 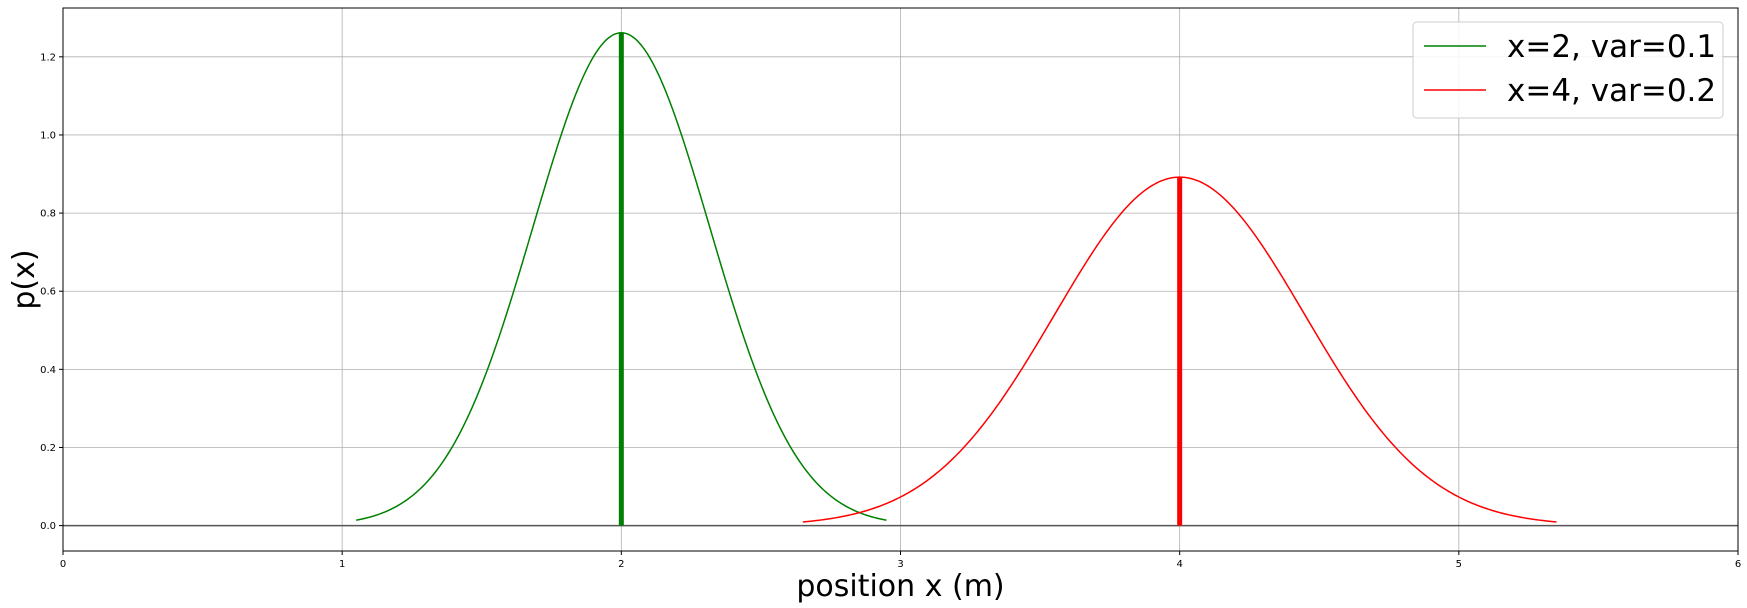 I want to click on legend-label-series-1: x=2, var=0.1, so click(x=1611, y=47).